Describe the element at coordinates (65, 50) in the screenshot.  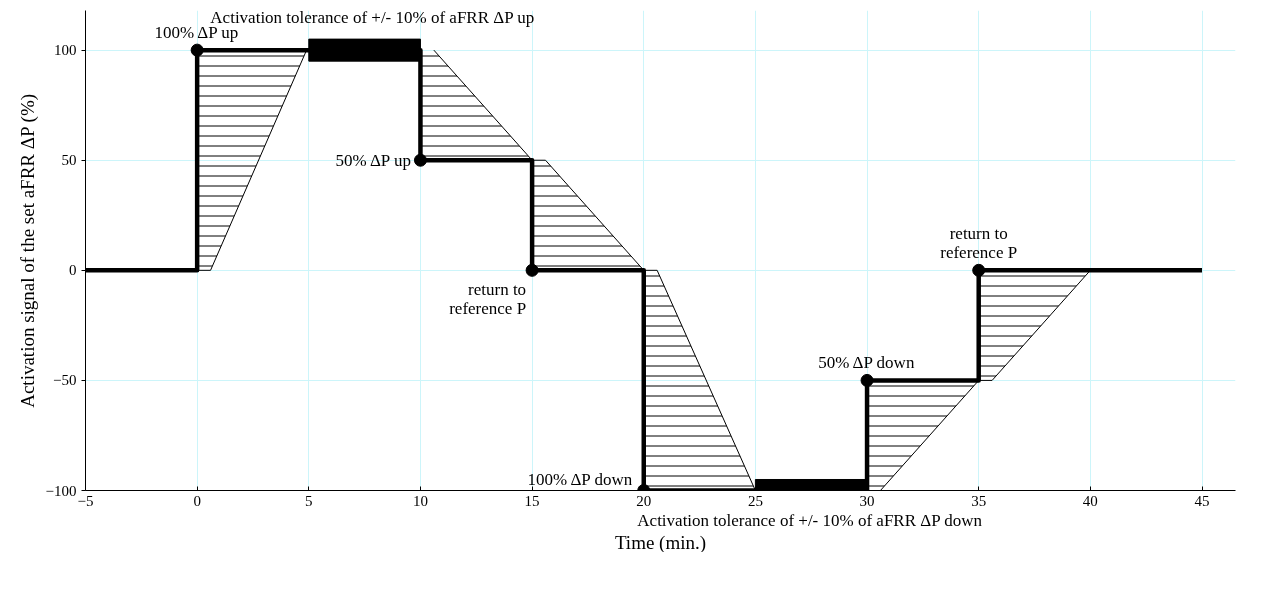
I see `y-tick-label: 100` at that location.